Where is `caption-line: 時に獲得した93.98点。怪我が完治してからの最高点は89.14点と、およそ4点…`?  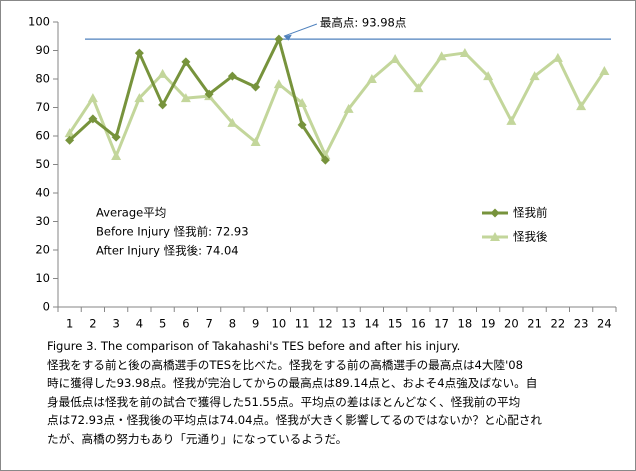 caption-line: 時に獲得した93.98点。怪我が完治してからの最高点は89.14点と、およそ4点… is located at coordinates (292, 383).